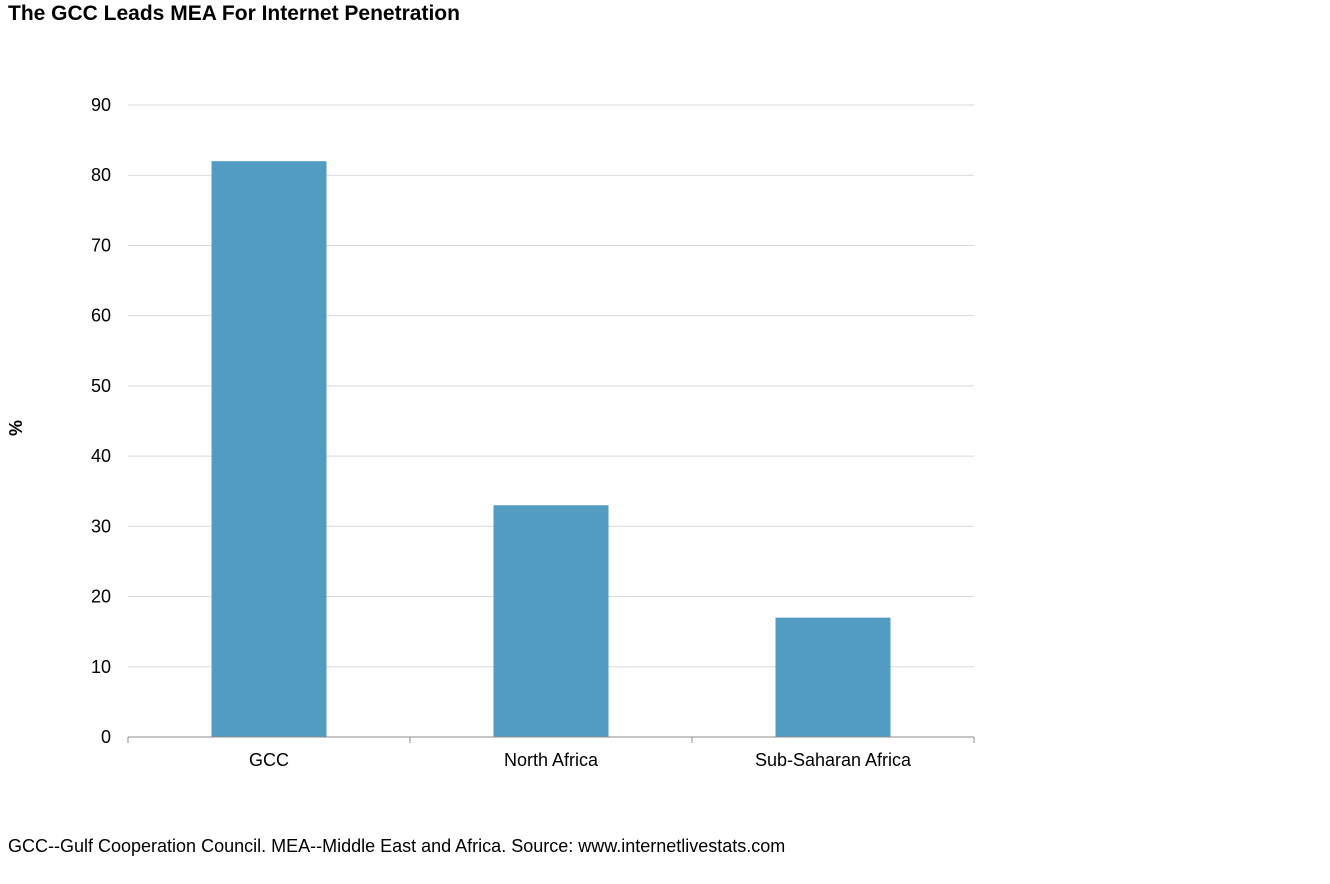 Image resolution: width=1330 pixels, height=884 pixels. What do you see at coordinates (101, 105) in the screenshot?
I see `y-tick-label: 90` at bounding box center [101, 105].